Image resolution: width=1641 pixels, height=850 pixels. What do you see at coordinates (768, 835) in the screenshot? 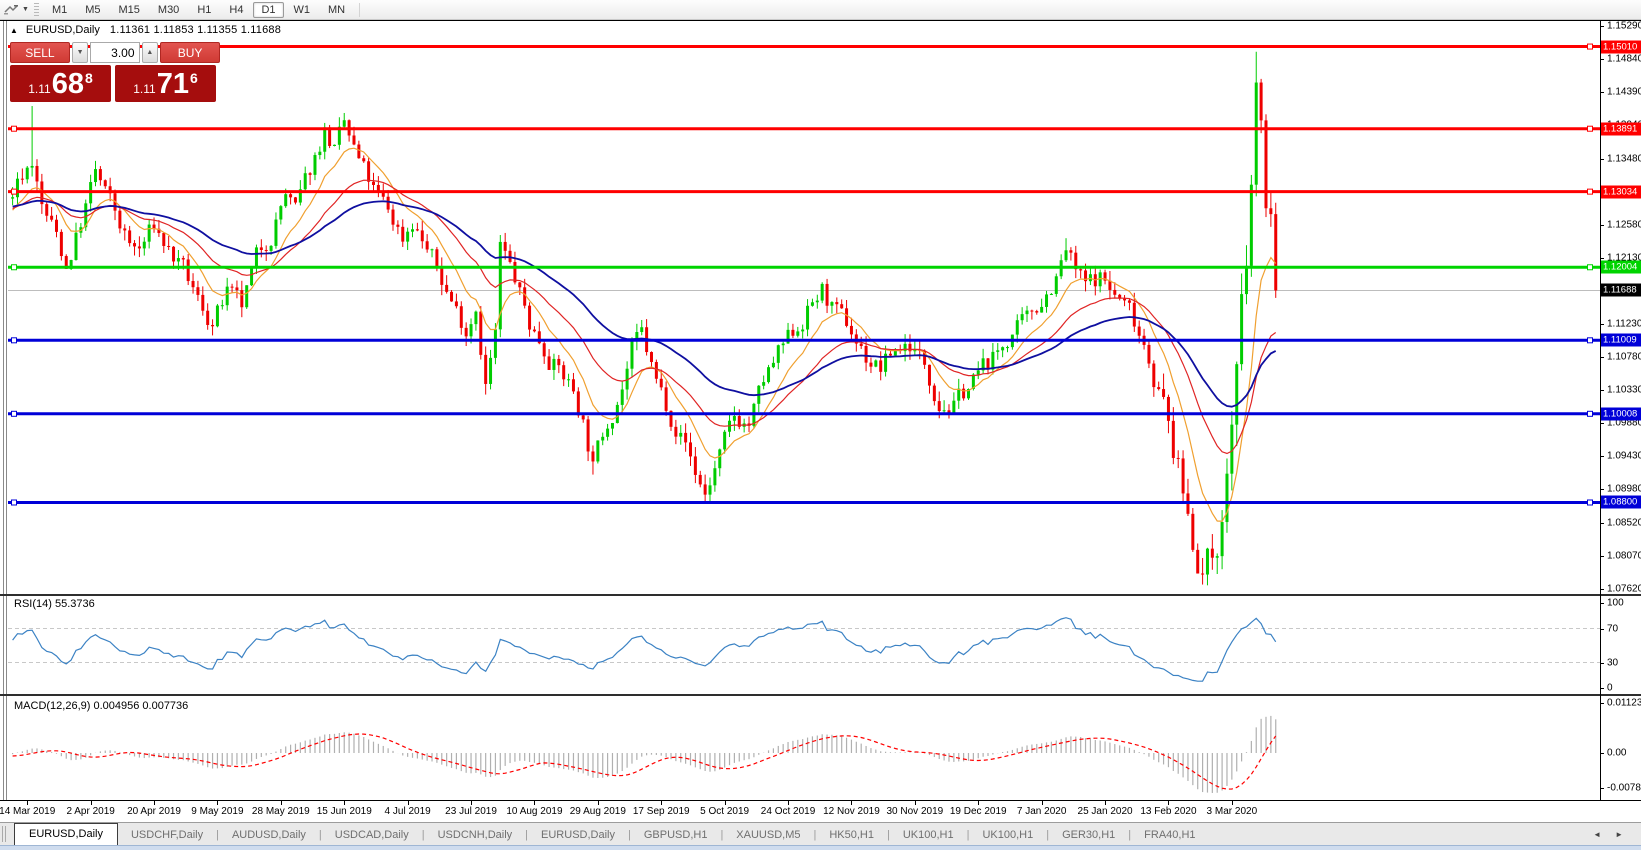
I see `tab-xauusd-m5: XAUUSD,M5` at bounding box center [768, 835].